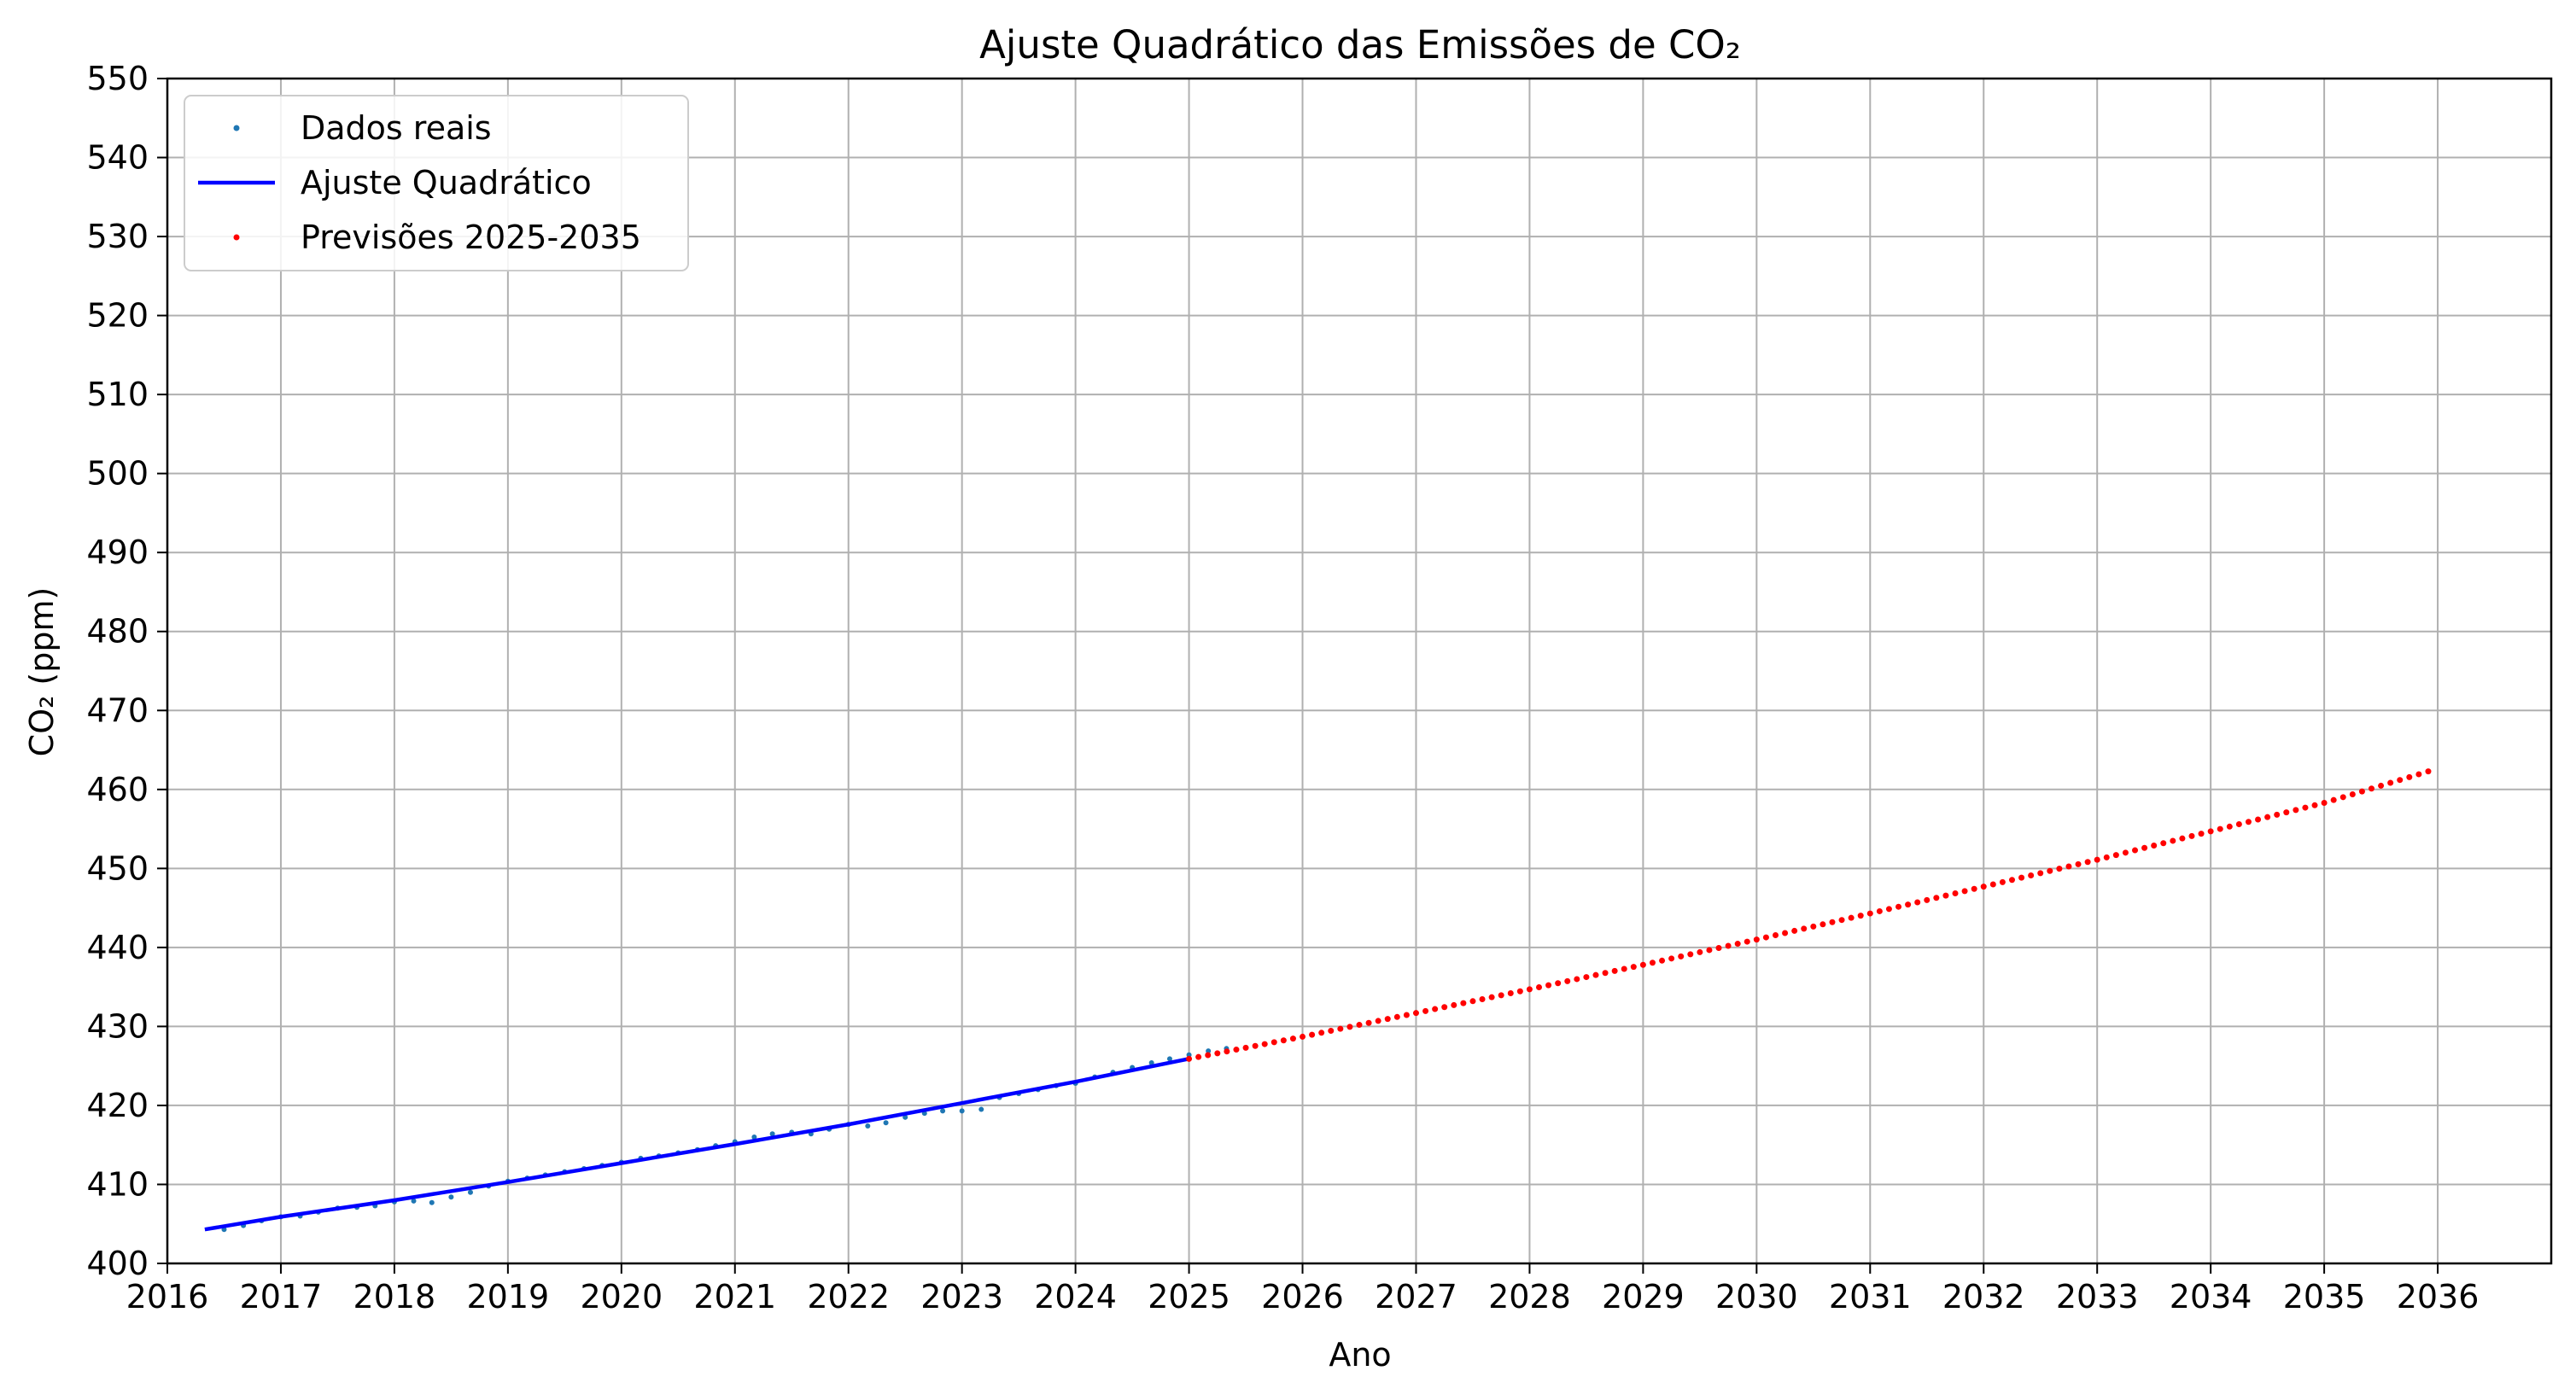  What do you see at coordinates (848, 1296) in the screenshot?
I see `x-tick-label: 2022` at bounding box center [848, 1296].